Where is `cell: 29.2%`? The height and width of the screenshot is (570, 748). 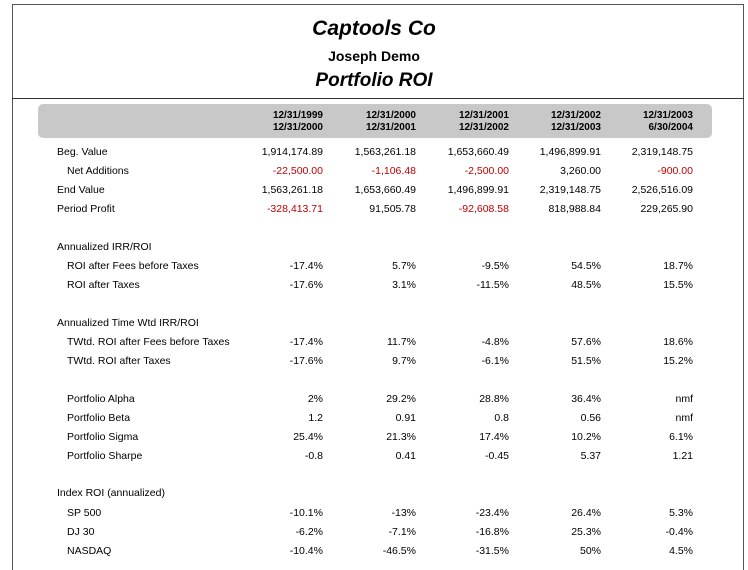 cell: 29.2% is located at coordinates (401, 398).